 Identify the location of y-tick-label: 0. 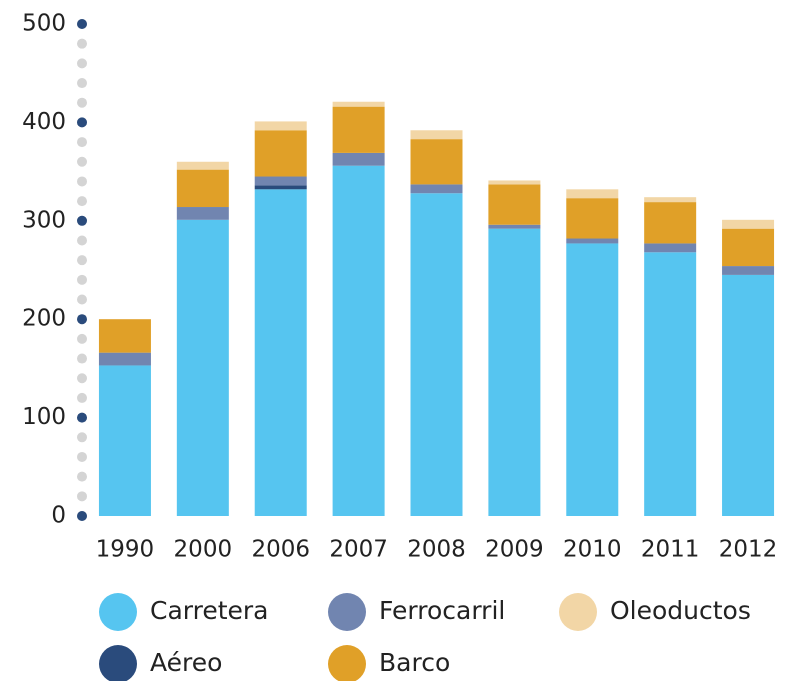
(58, 516).